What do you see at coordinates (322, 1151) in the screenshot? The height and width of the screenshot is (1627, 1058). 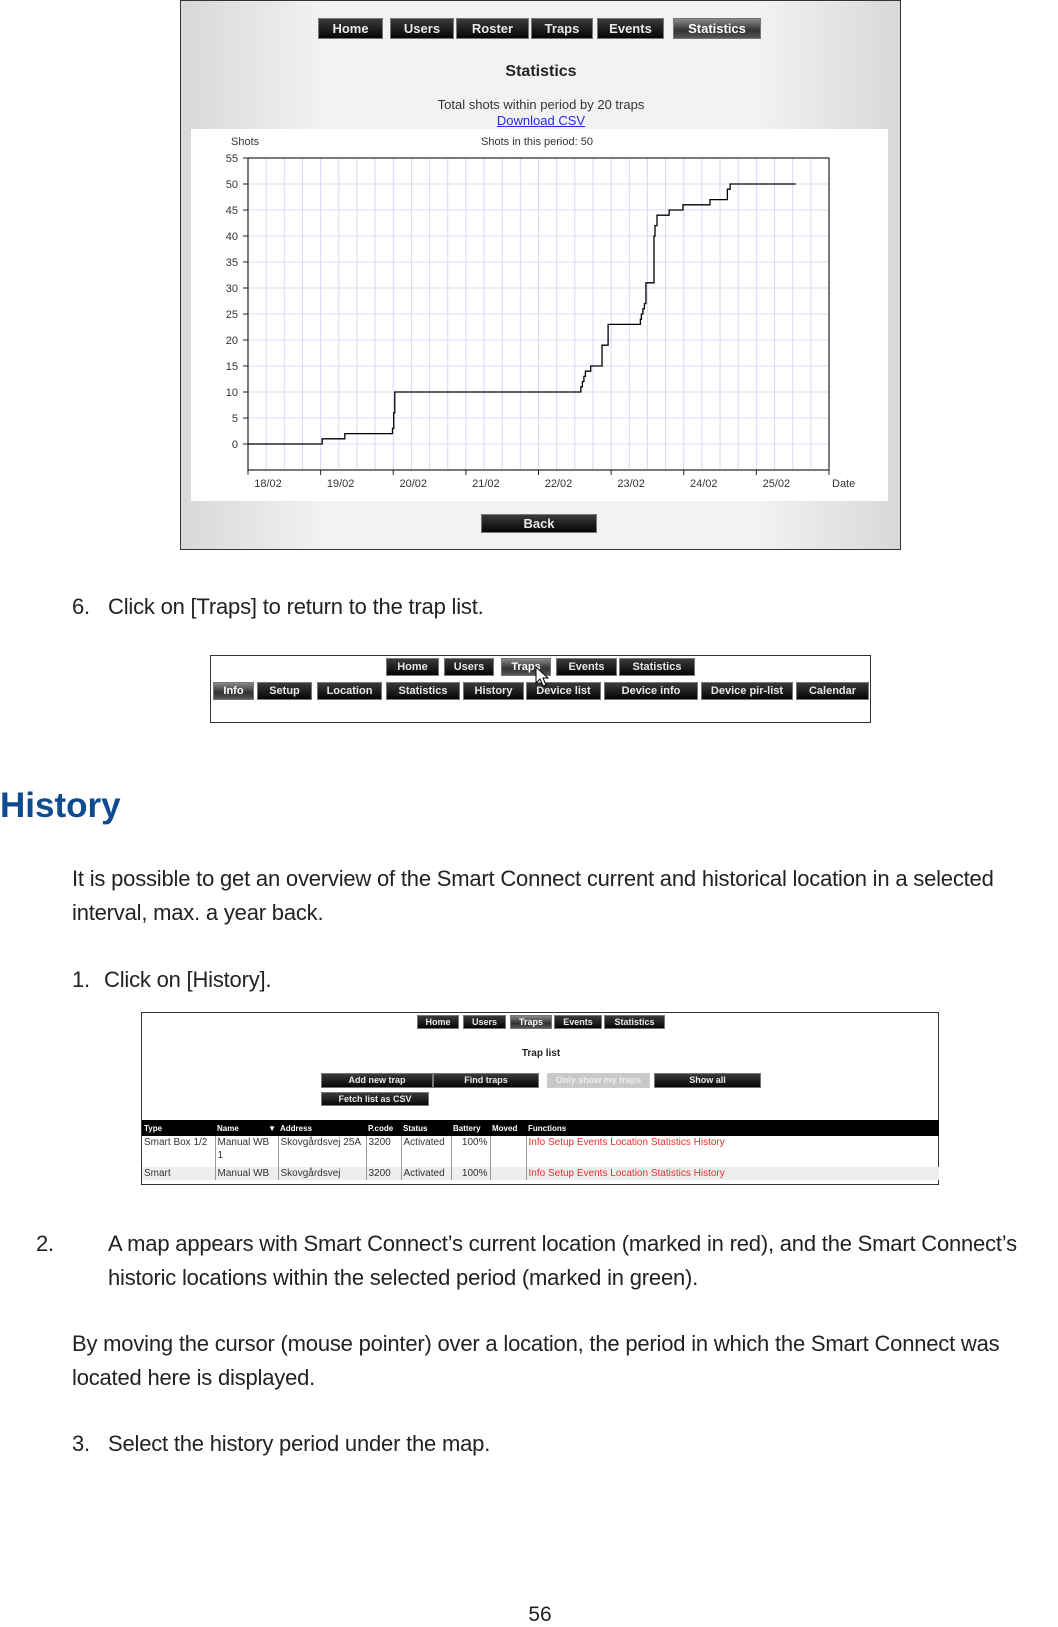 I see `cell-address: Skovgårdsvej 25A` at bounding box center [322, 1151].